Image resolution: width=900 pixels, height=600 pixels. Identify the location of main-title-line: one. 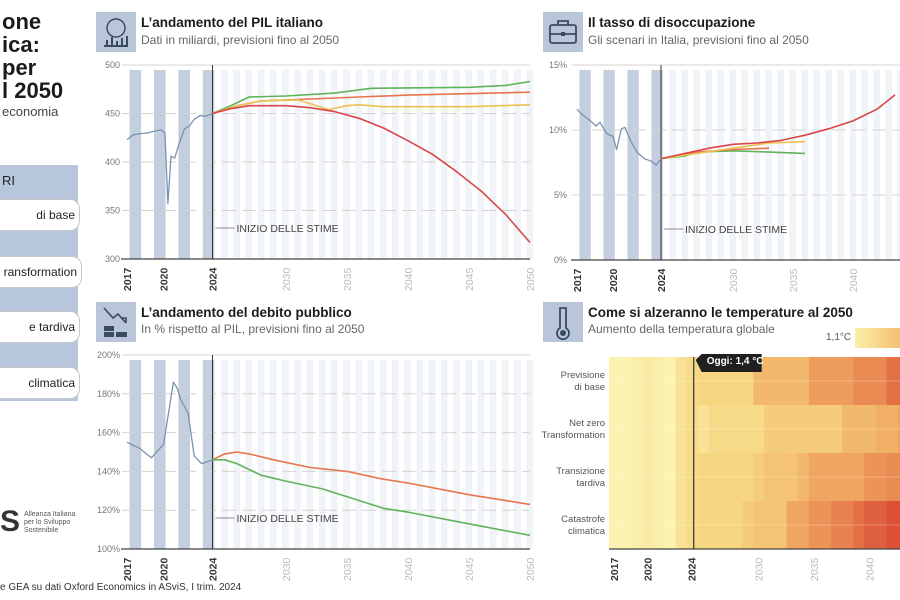
(22, 21).